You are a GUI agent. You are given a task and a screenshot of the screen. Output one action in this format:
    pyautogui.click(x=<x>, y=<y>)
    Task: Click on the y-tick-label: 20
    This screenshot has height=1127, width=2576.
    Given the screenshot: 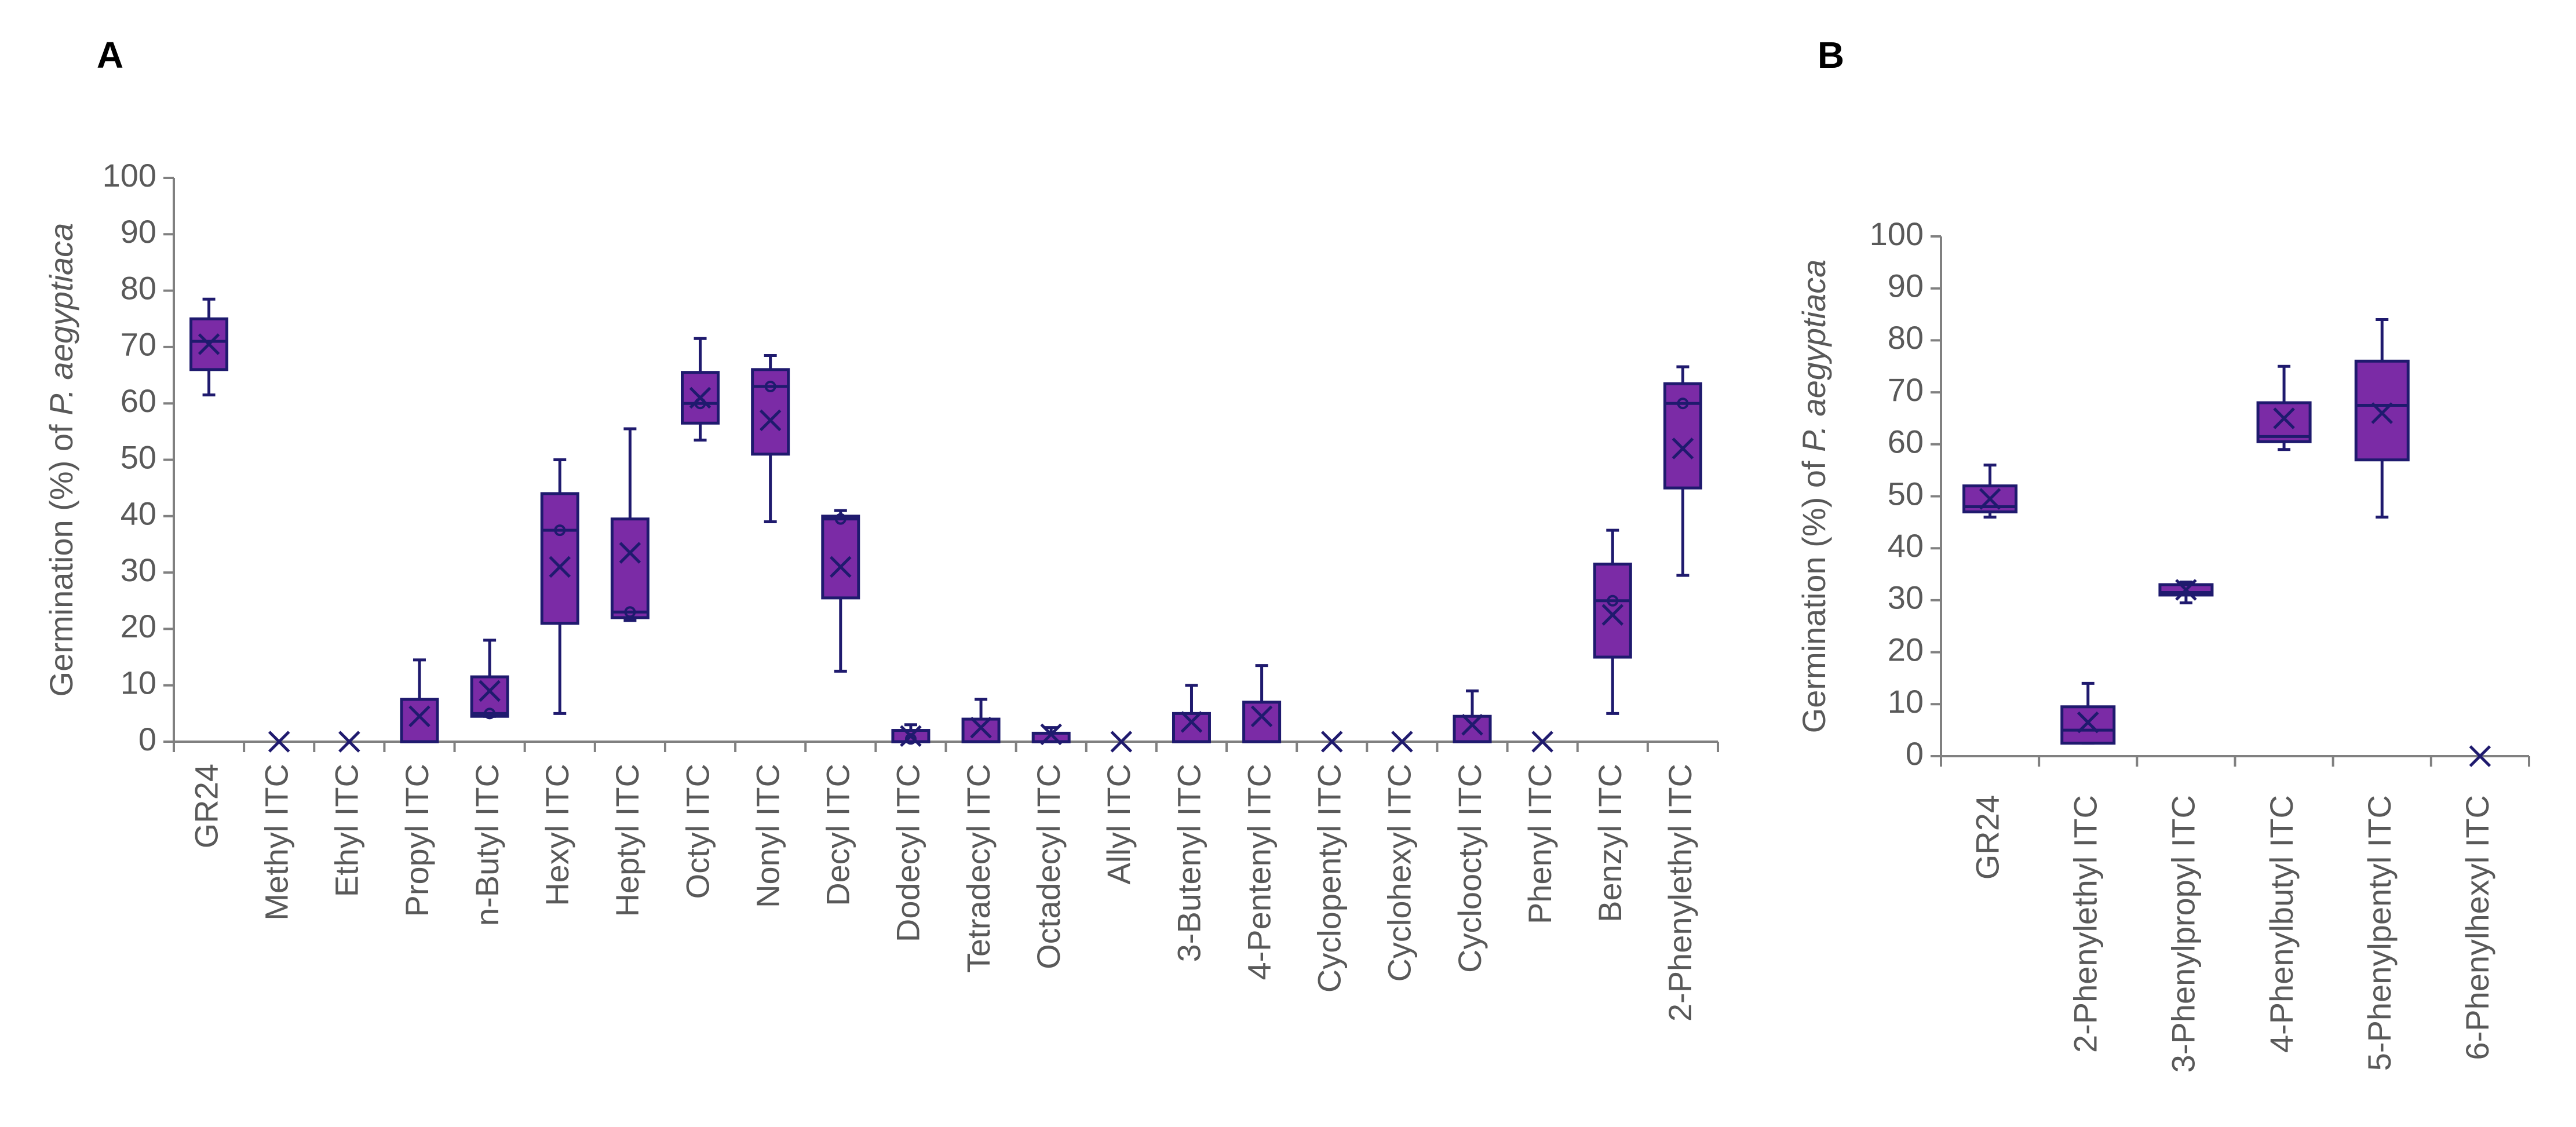 What is the action you would take?
    pyautogui.click(x=1906, y=649)
    